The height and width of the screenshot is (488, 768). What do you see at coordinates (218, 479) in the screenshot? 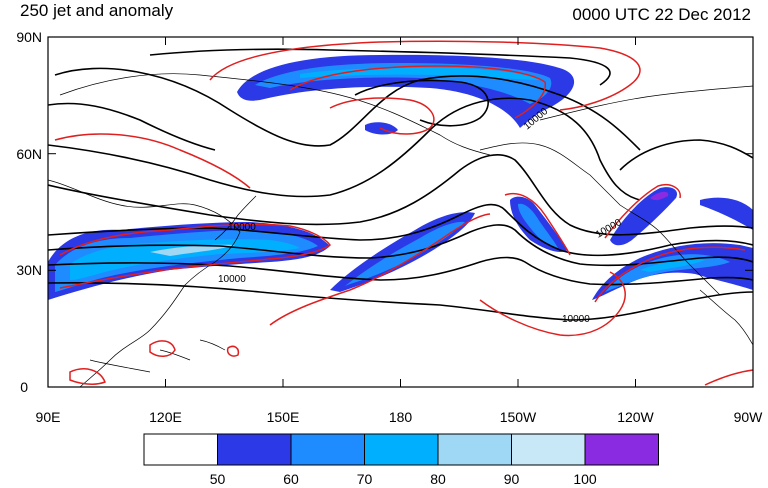
I see `colorbar-label-50: 50` at bounding box center [218, 479].